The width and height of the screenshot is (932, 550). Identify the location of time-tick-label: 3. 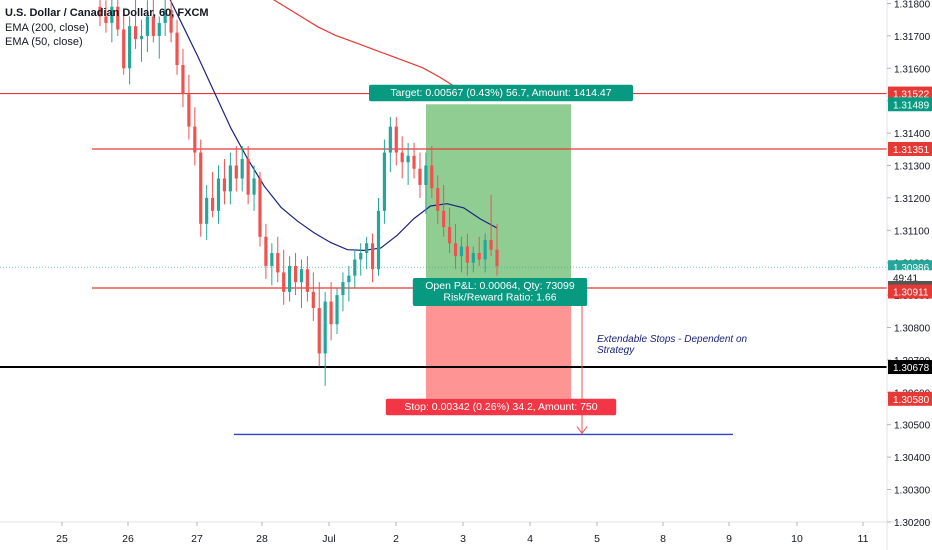
(463, 539).